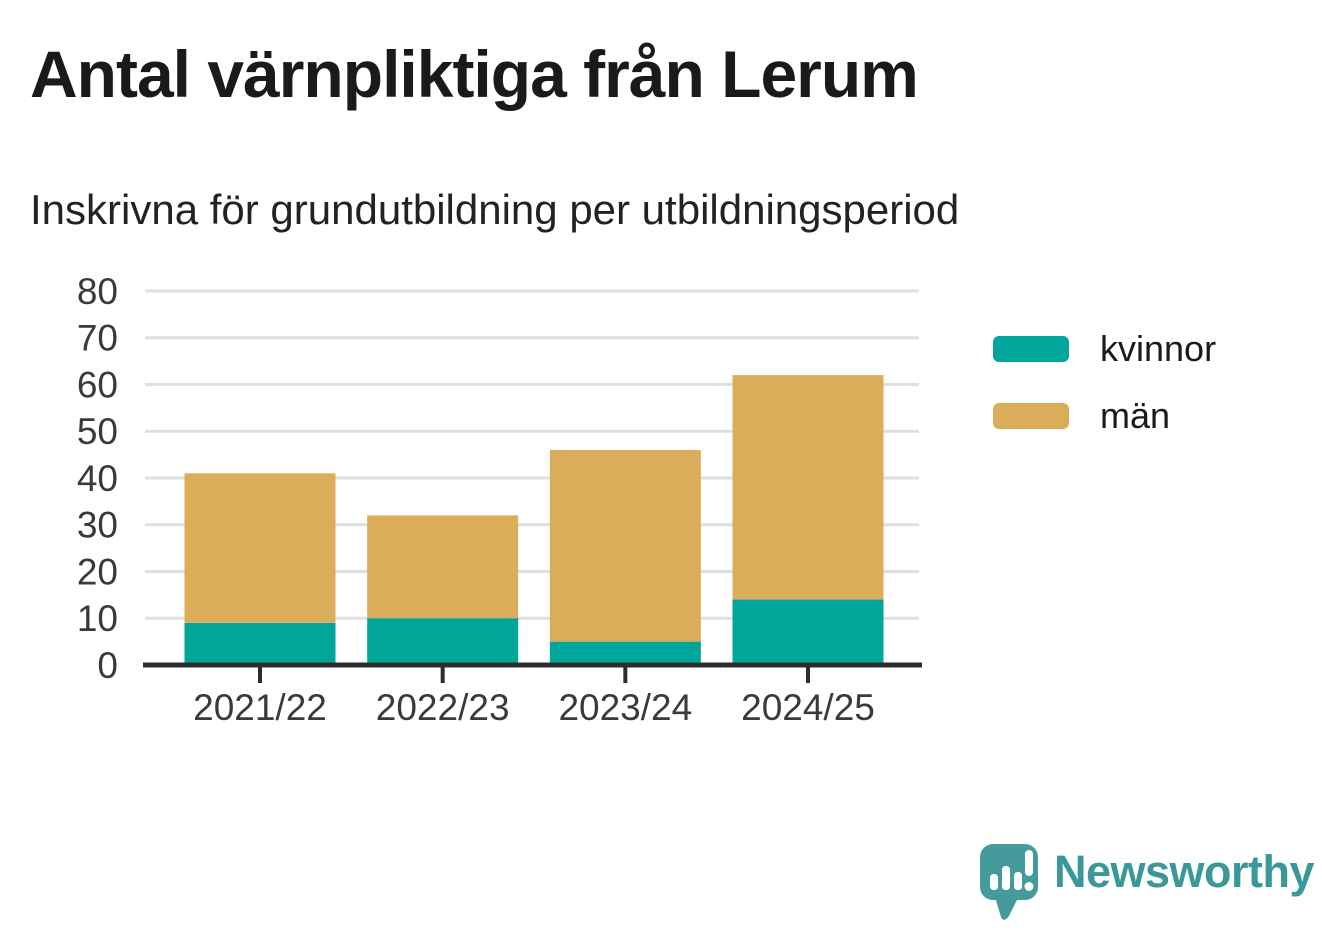 The image size is (1322, 939). I want to click on y-axis-tick-label: 70, so click(97, 338).